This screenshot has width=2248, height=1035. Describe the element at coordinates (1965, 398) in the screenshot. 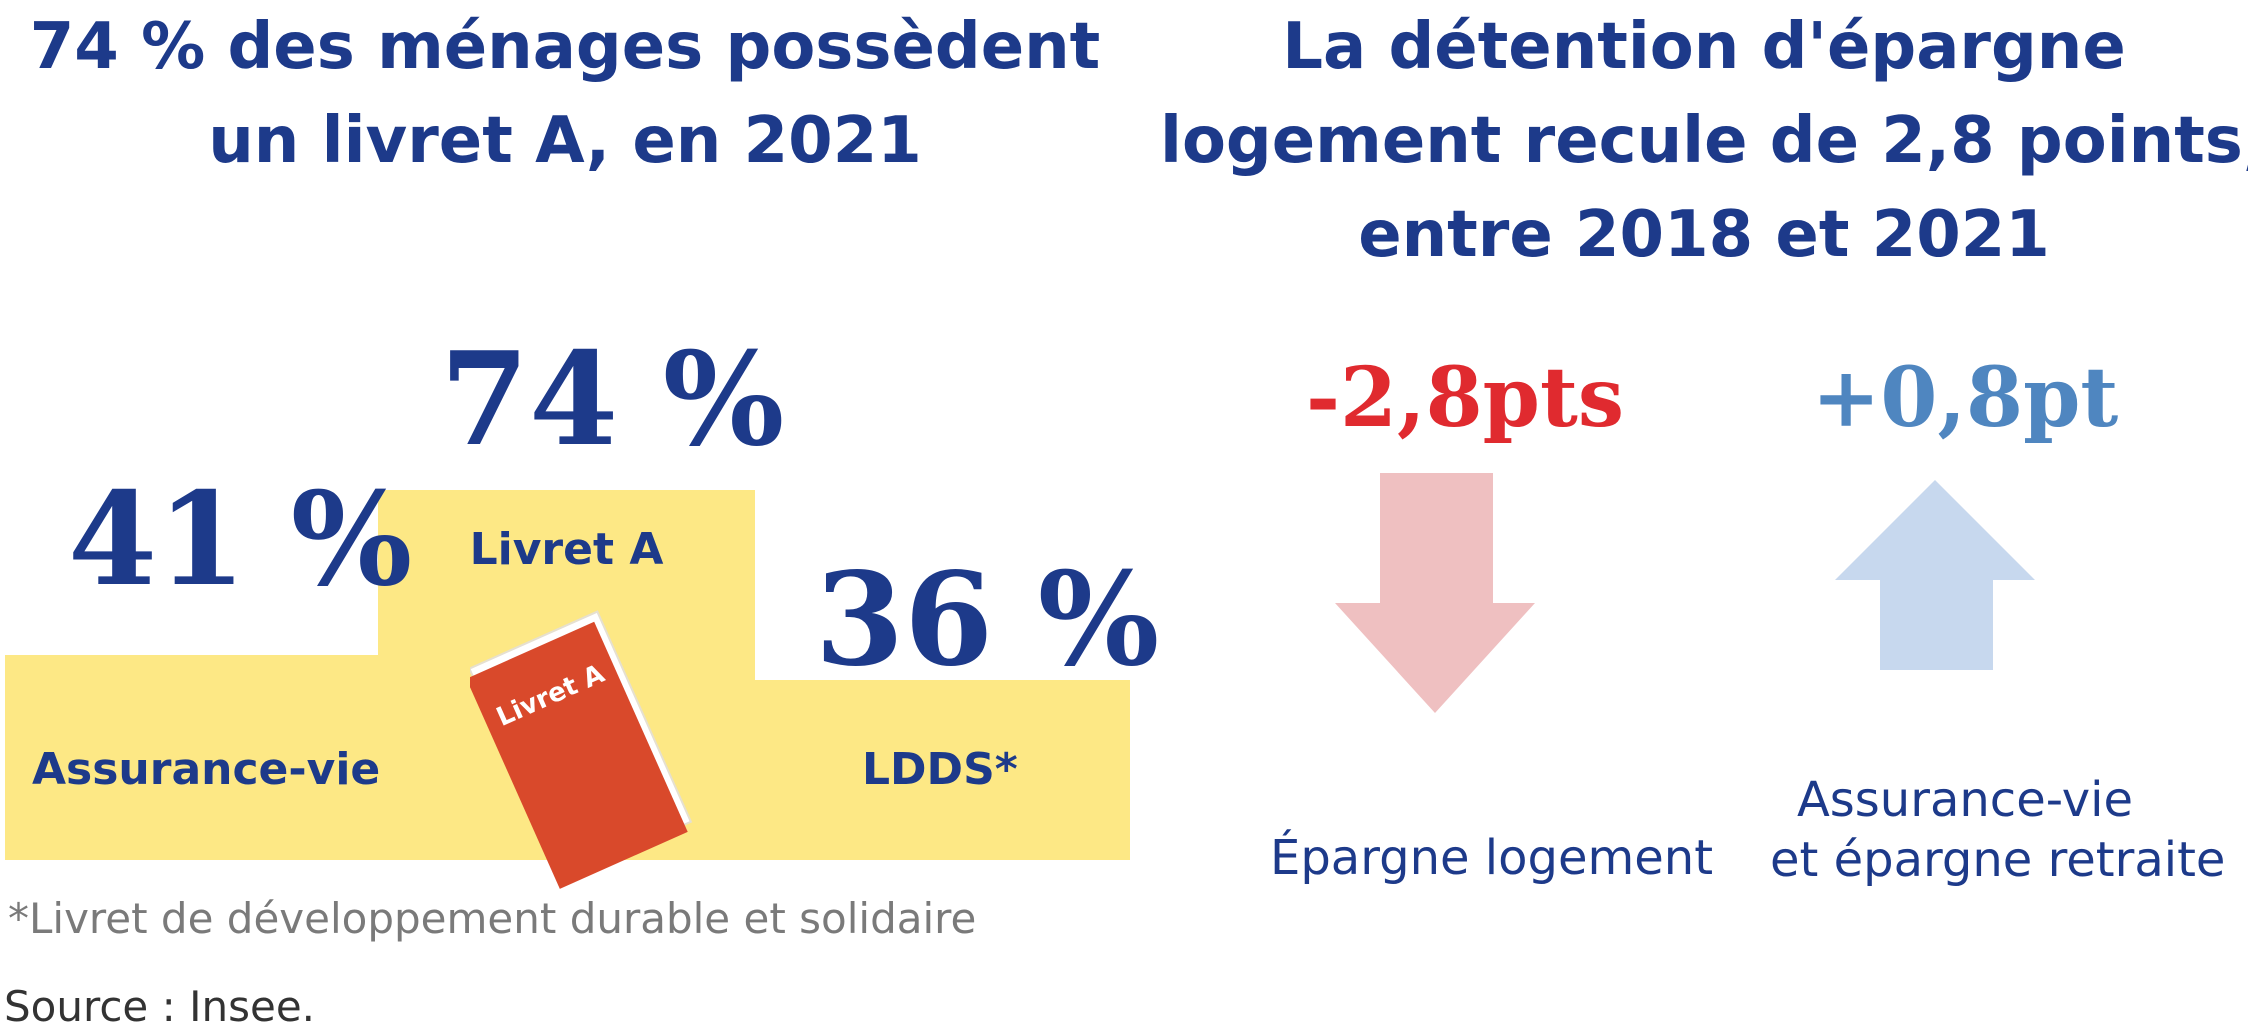

I see `delta-label-assurance-vie-retraite: +0,8pt` at that location.